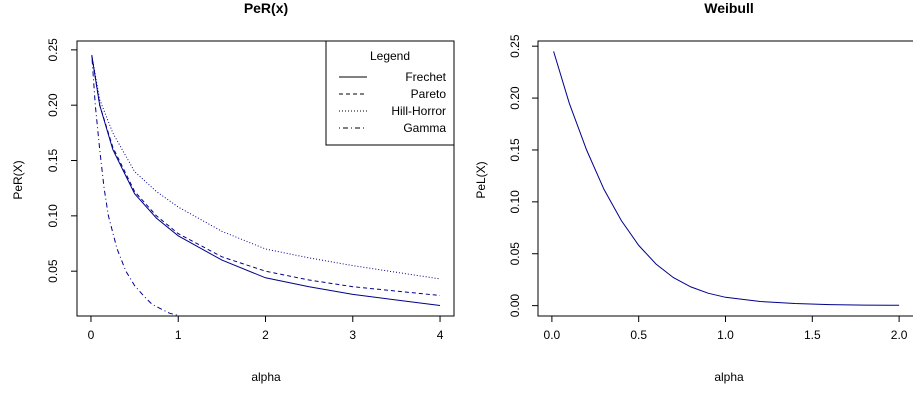 Image resolution: width=913 pixels, height=393 pixels. What do you see at coordinates (515, 306) in the screenshot?
I see `y-tick-label: 0.00` at bounding box center [515, 306].